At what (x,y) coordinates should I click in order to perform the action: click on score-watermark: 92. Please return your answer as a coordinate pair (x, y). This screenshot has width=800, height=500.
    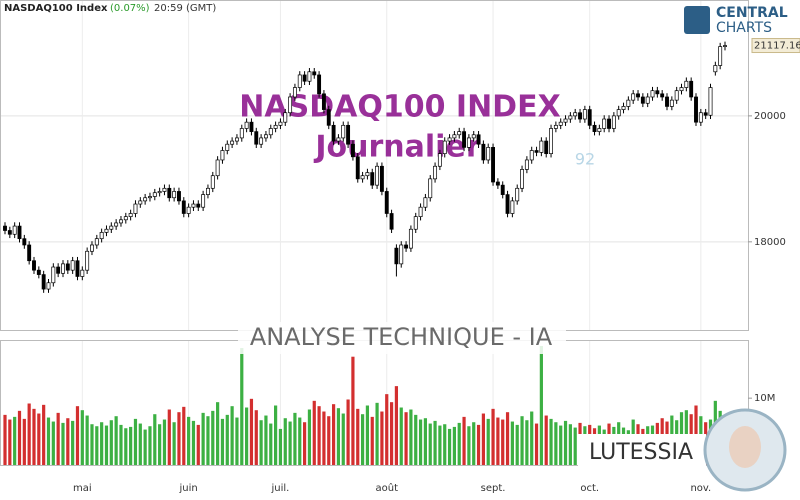
    Looking at the image, I should click on (585, 159).